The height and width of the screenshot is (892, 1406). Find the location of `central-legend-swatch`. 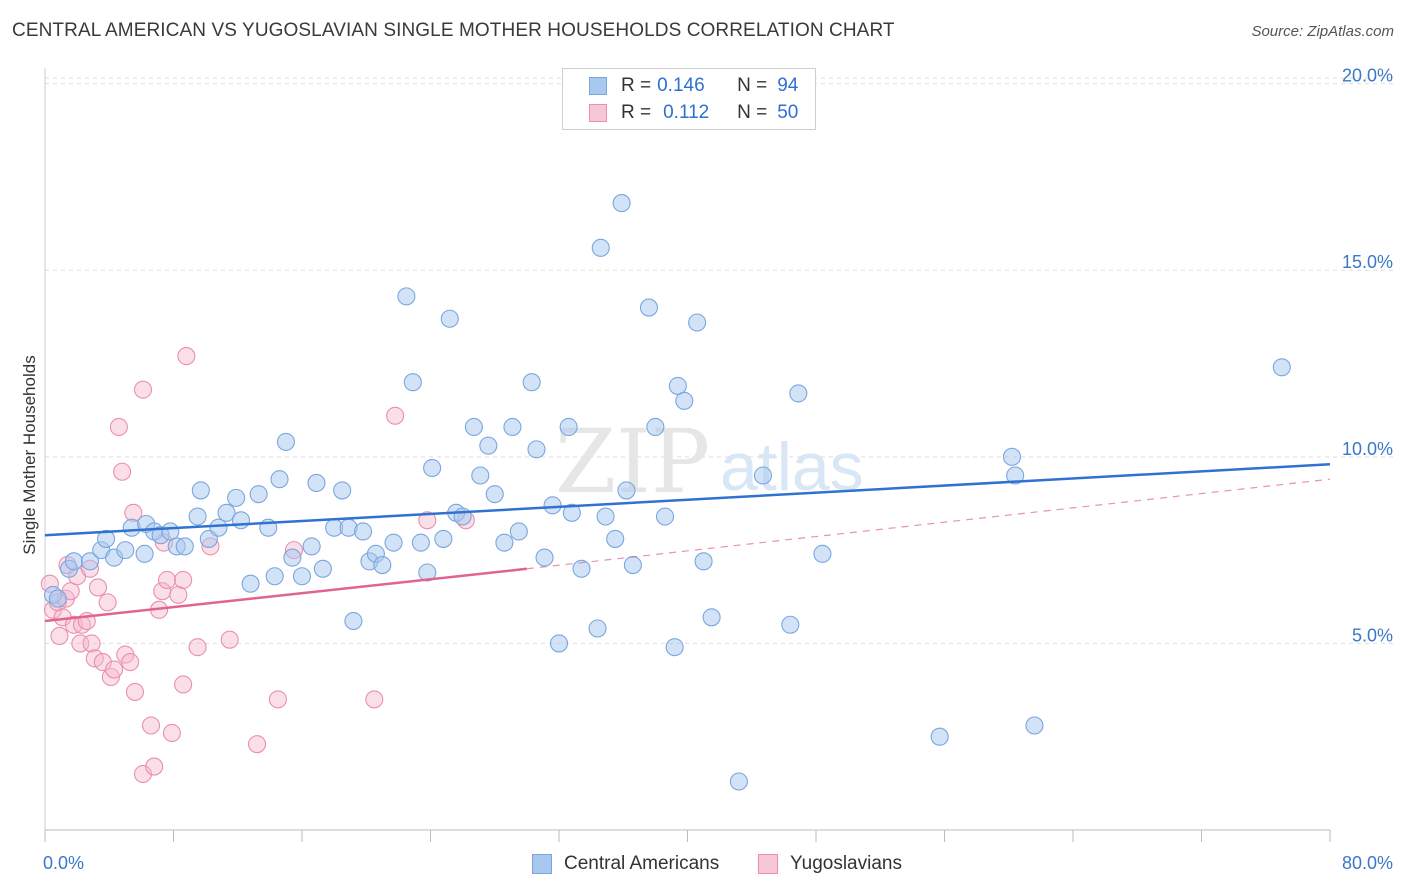

central-legend-swatch is located at coordinates (542, 864).